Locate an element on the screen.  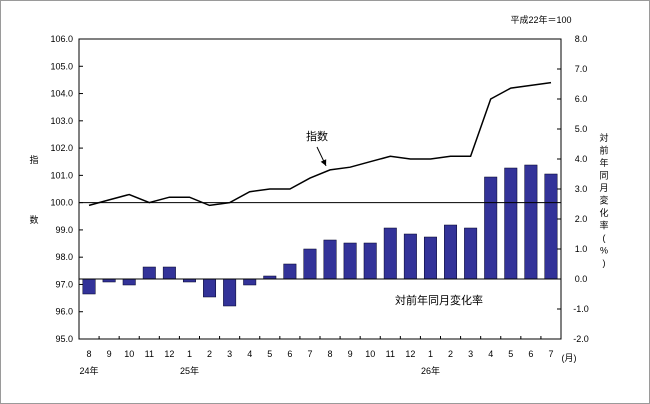
right-axis: -2.0 -1.0 0.0 1.0 2.0 3.0 4.0 5.0 6.0 7.0 8.0 is located at coordinates (573, 189).